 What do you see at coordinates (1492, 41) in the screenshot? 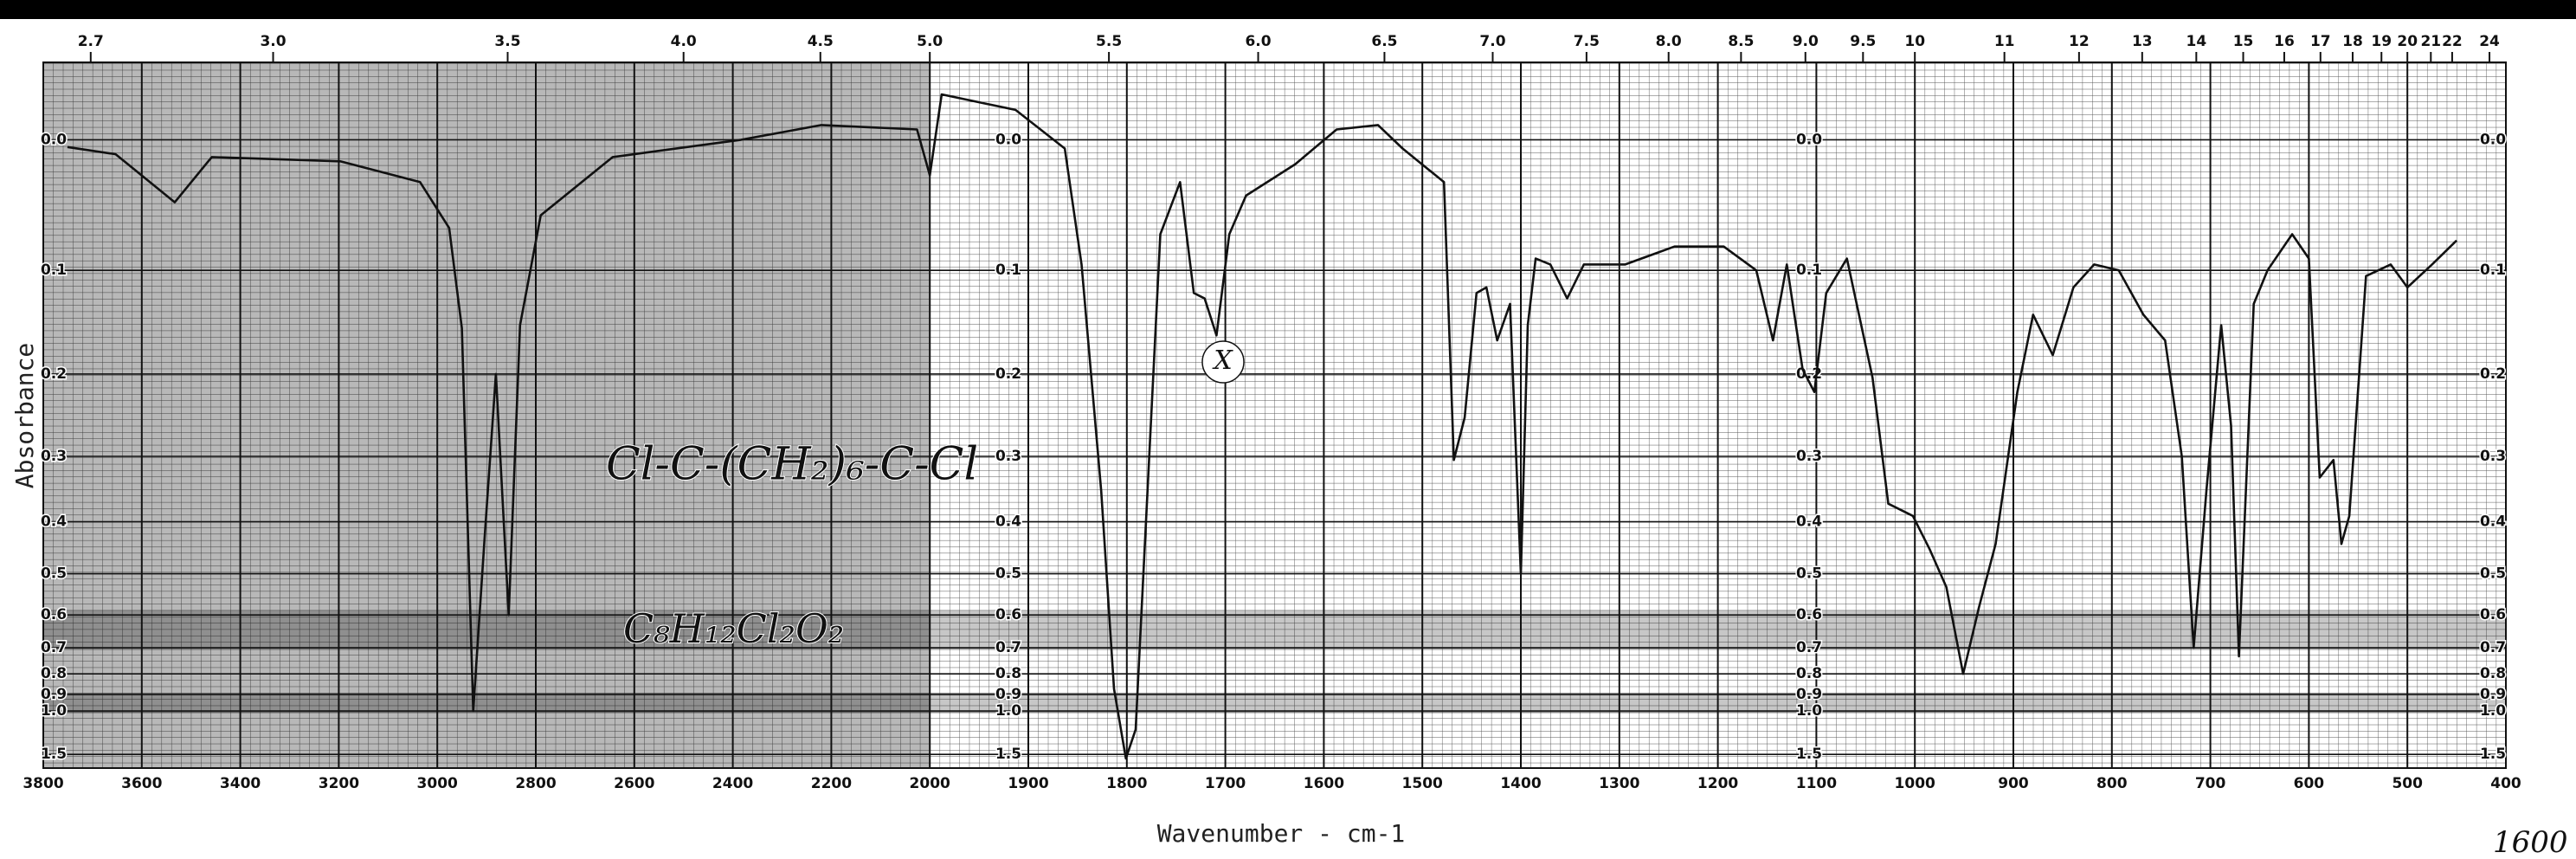
I see `x2-tick-label: 7.0` at bounding box center [1492, 41].